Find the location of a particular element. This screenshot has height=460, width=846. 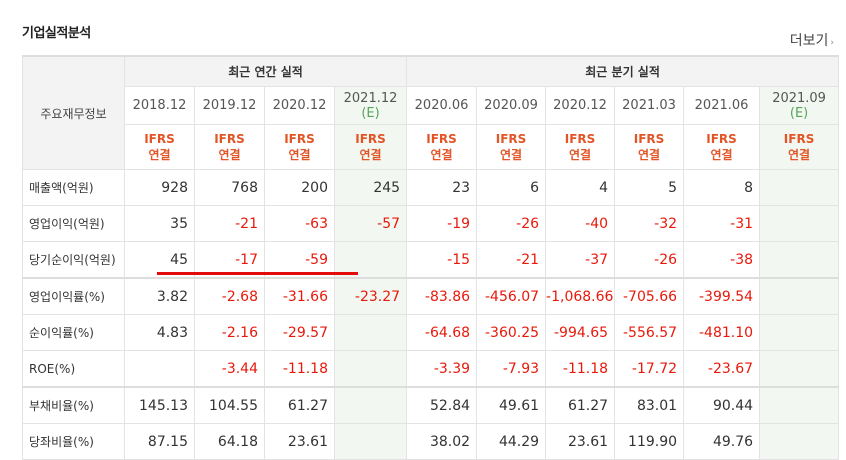

table-cell: -23.27 is located at coordinates (370, 296).